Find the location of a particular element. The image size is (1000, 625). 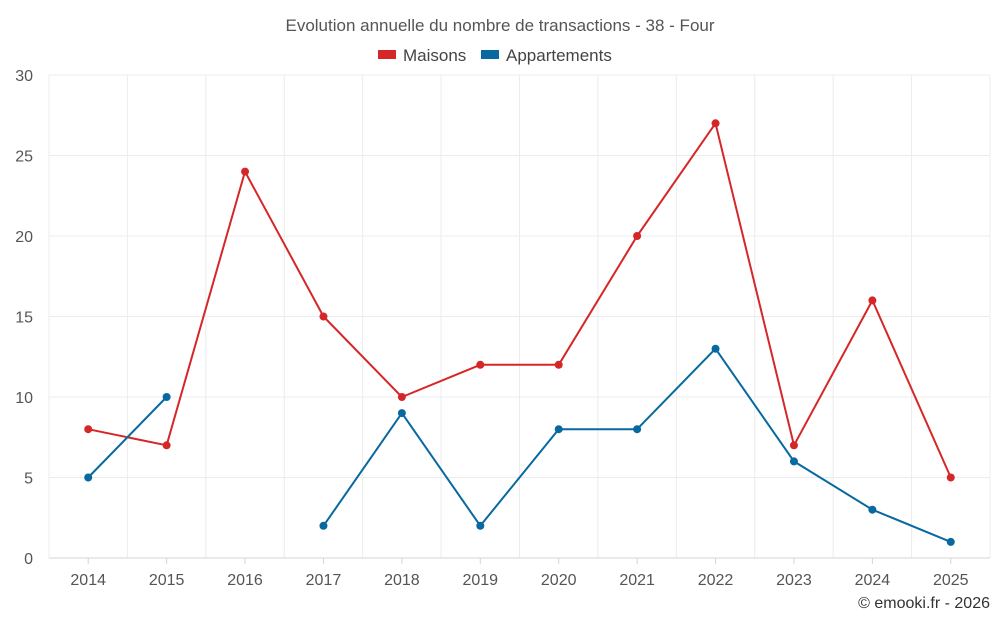

y-tick-label: 5 is located at coordinates (28, 479).